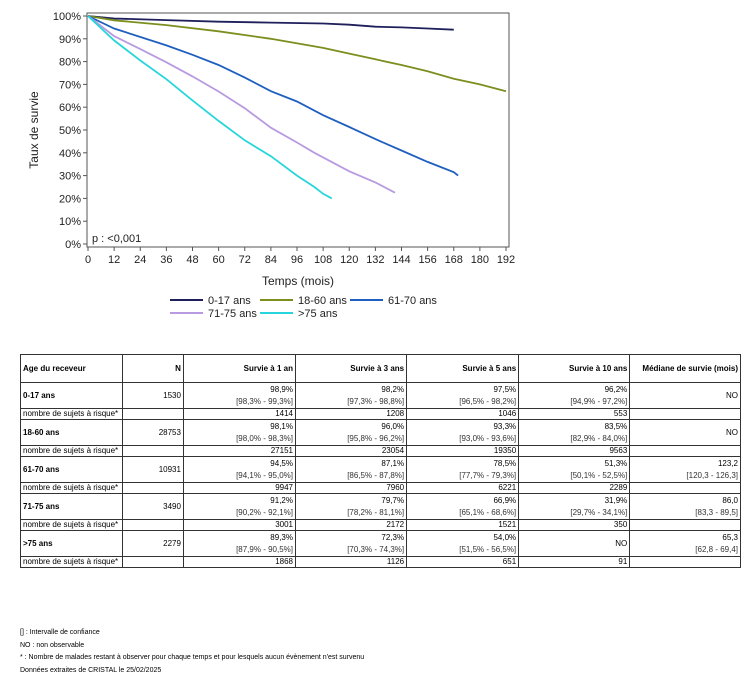 This screenshot has height=688, width=750. What do you see at coordinates (153, 368) in the screenshot?
I see `column-header: N` at bounding box center [153, 368].